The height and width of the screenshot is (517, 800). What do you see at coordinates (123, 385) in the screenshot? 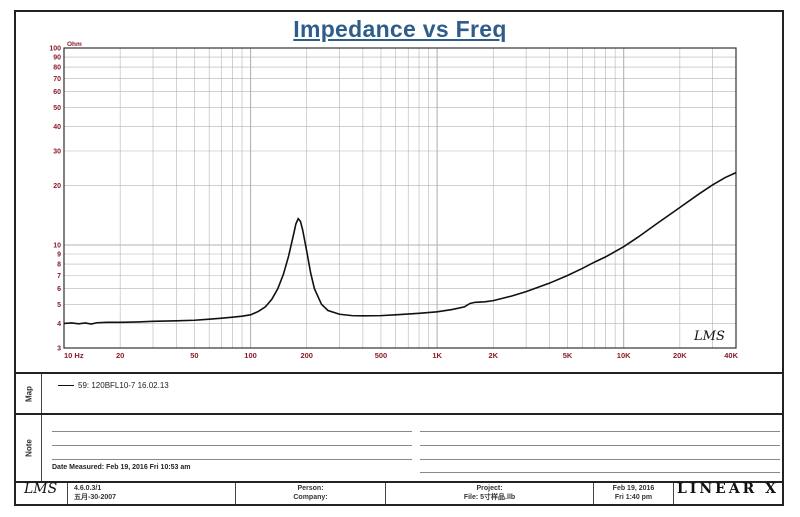
I see `legend-entry: 59: 120BFL10-7 16.02.13` at bounding box center [123, 385].